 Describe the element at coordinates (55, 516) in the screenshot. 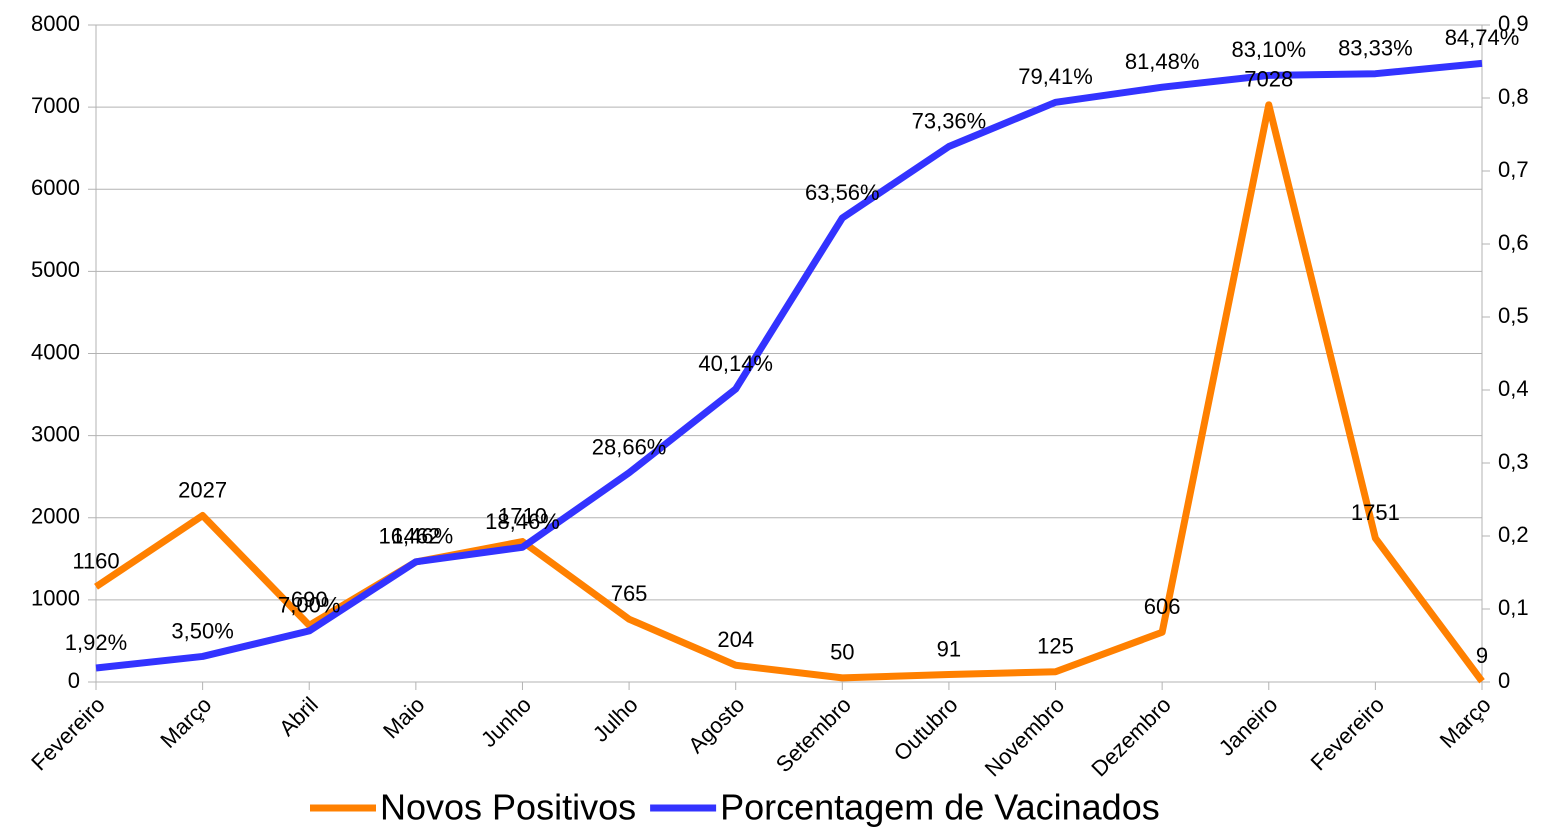

I see `y-tick-label: 2000` at that location.